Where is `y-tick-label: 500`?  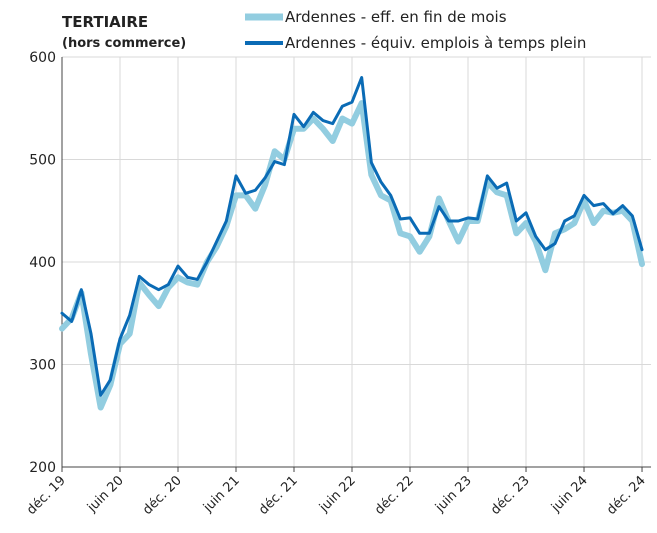 y-tick-label: 500 is located at coordinates (42, 161).